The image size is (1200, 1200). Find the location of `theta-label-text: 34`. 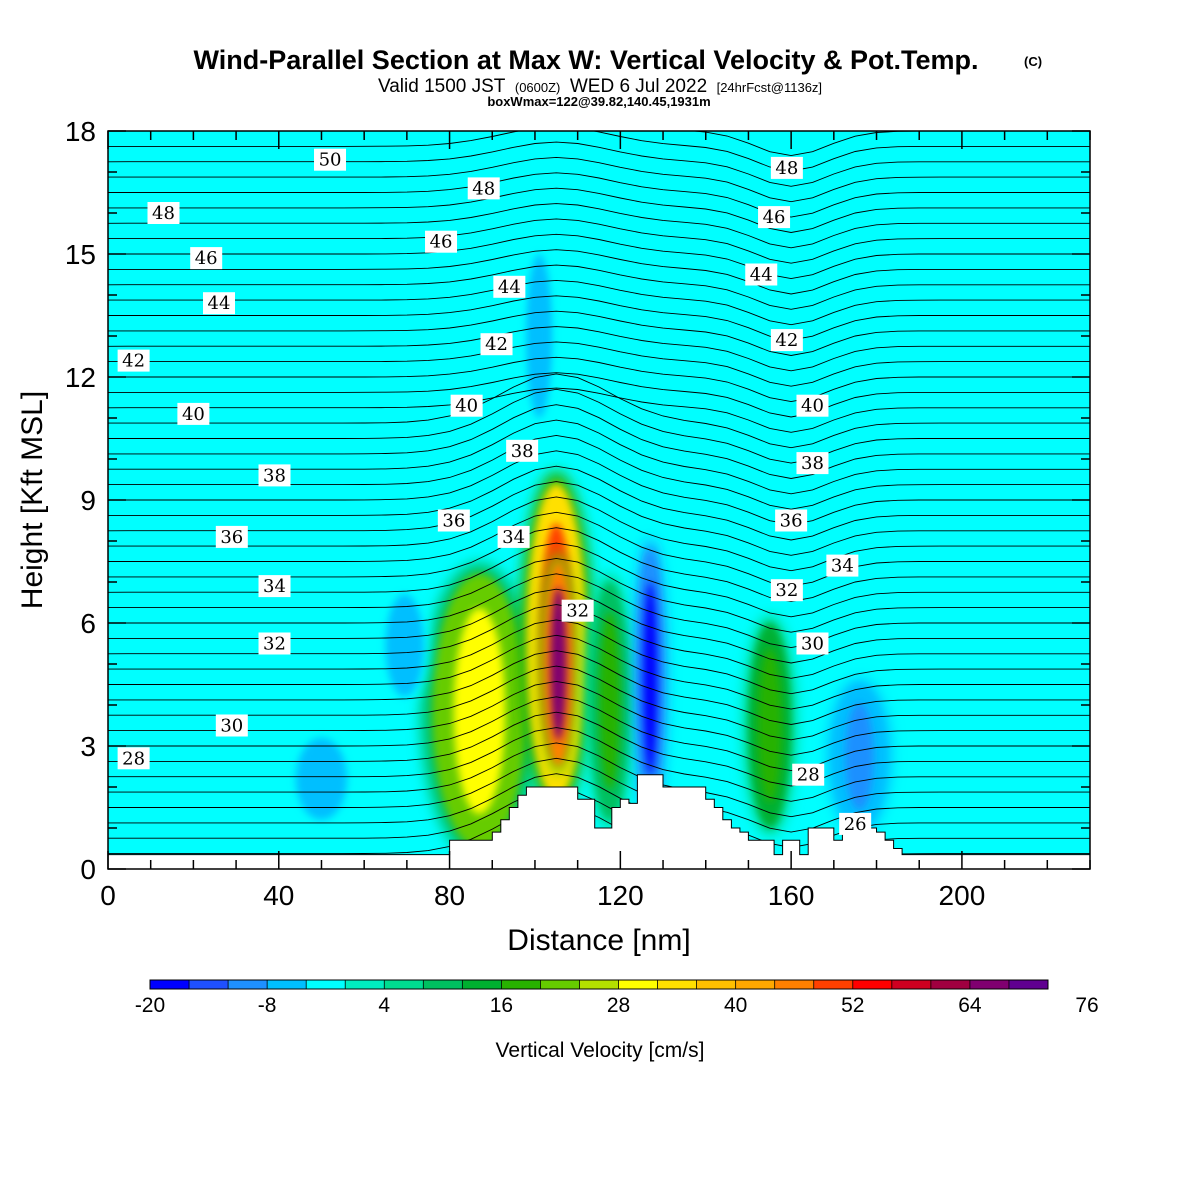

theta-label-text: 34 is located at coordinates (842, 566).